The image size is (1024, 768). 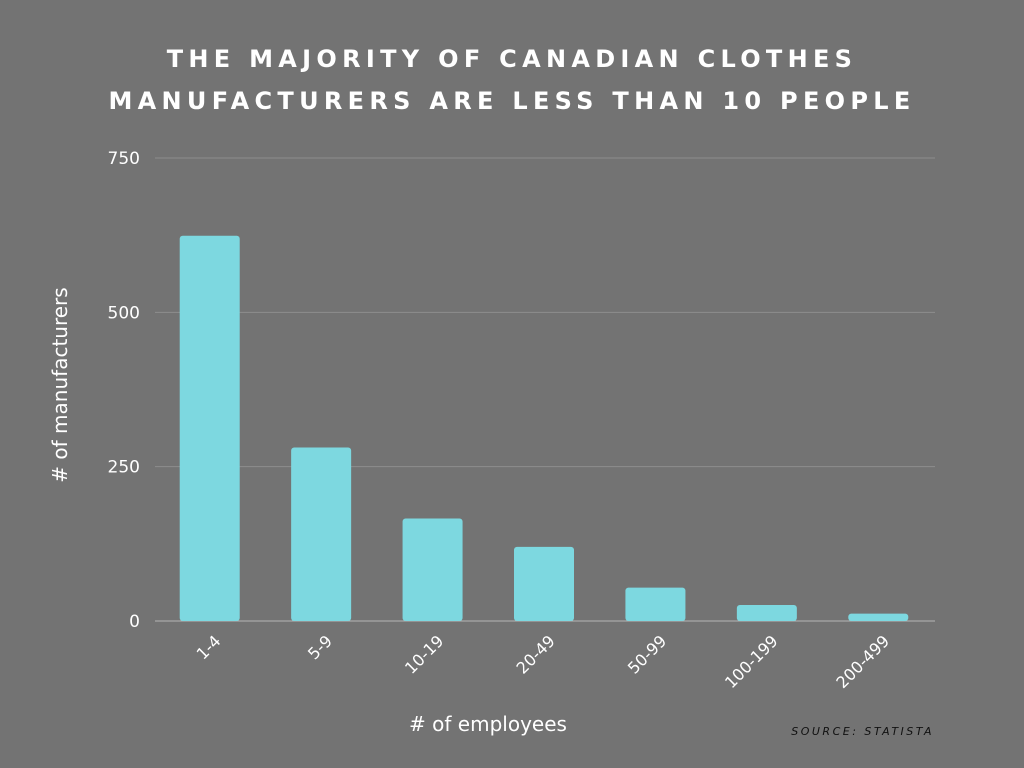 I want to click on x-tick-label-200-499: 200-499, so click(x=862, y=661).